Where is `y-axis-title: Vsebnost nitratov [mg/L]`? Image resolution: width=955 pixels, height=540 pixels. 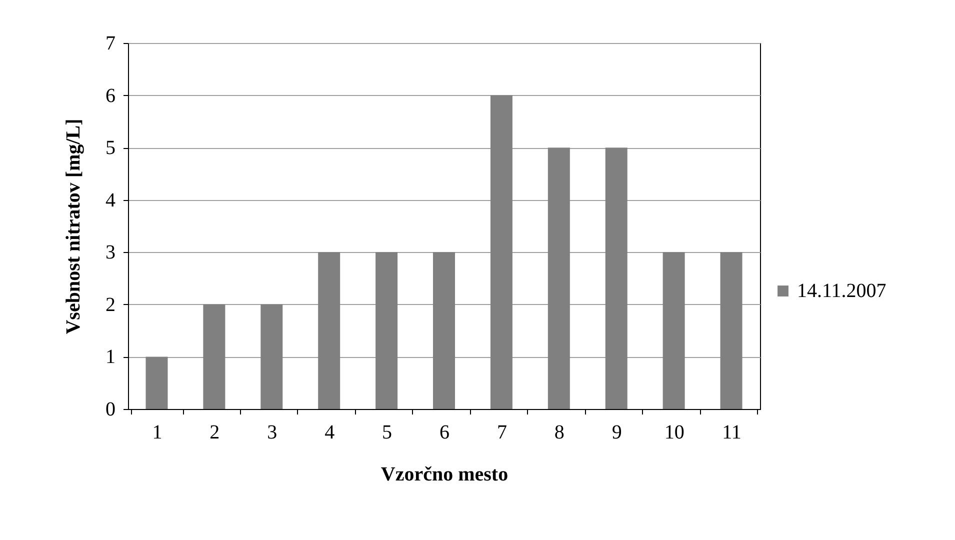
y-axis-title: Vsebnost nitratov [mg/L] is located at coordinates (73, 226).